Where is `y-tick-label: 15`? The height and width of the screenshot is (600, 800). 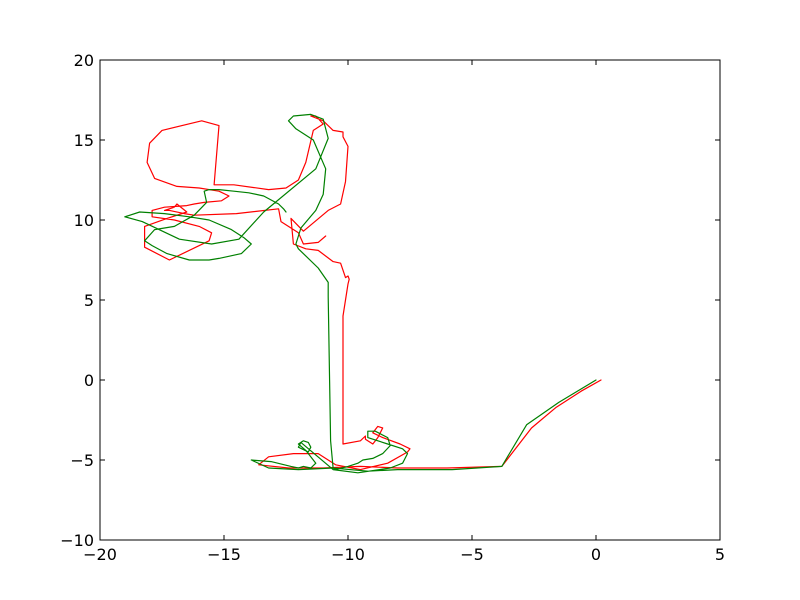 y-tick-label: 15 is located at coordinates (84, 140).